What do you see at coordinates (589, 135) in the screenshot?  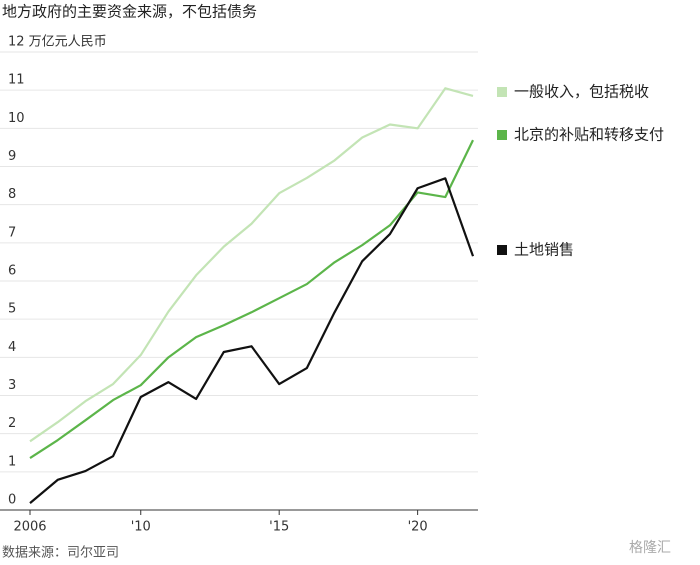 I see `legend-label: 北京的补贴和转移支付` at bounding box center [589, 135].